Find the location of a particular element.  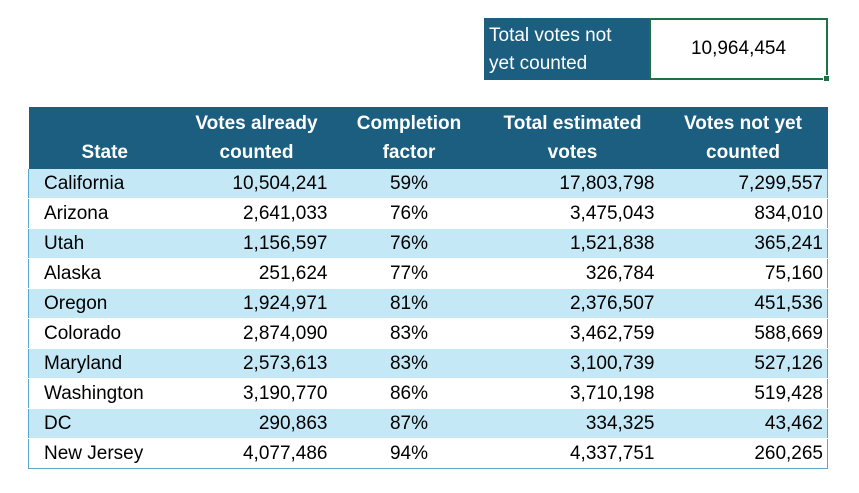

cell-estimated: 4,337,751 is located at coordinates (572, 453).